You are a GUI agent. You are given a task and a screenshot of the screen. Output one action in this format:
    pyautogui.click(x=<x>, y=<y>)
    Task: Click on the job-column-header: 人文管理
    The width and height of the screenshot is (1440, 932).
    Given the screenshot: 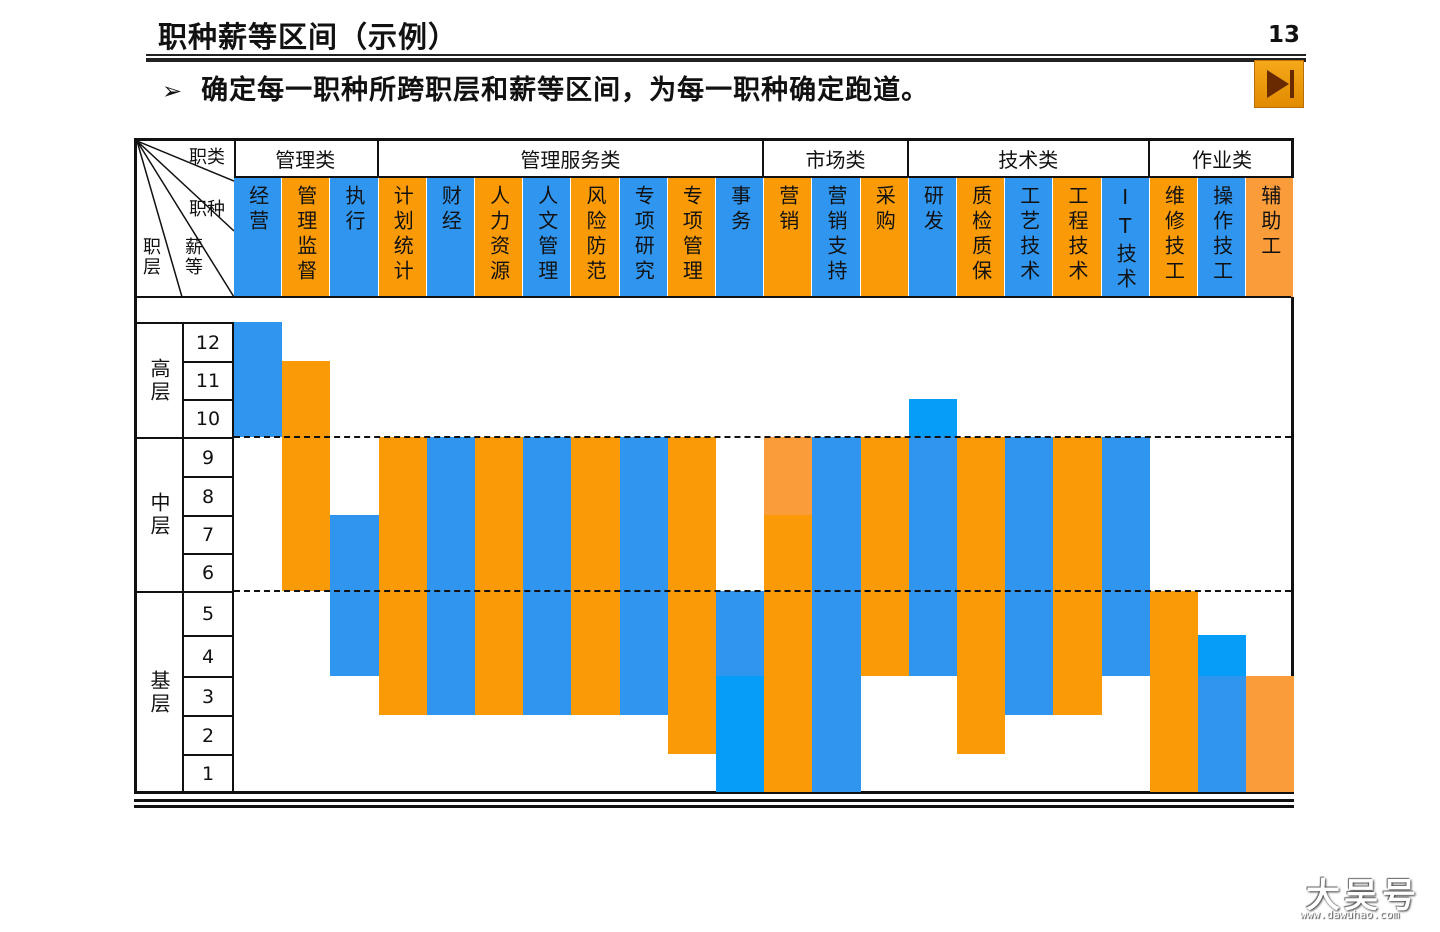 What is the action you would take?
    pyautogui.click(x=547, y=237)
    